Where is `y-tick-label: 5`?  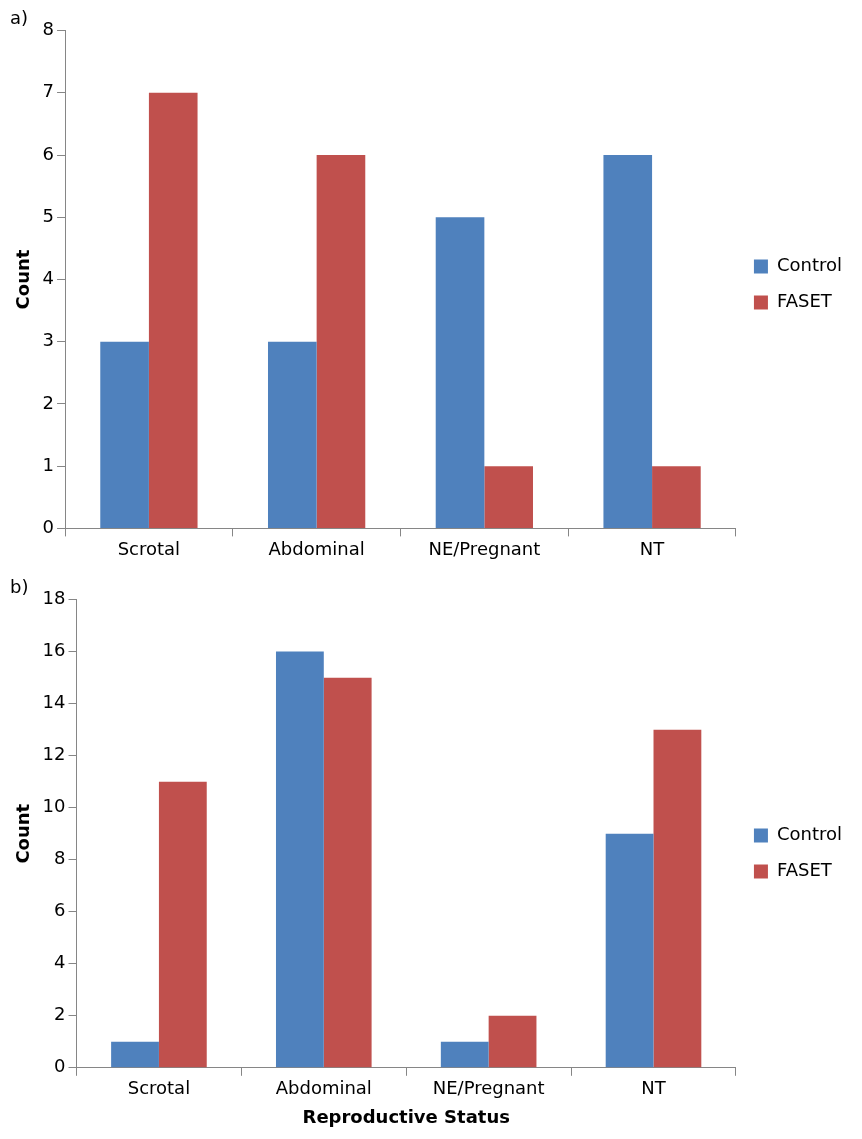
y-tick-label: 5 is located at coordinates (48, 215).